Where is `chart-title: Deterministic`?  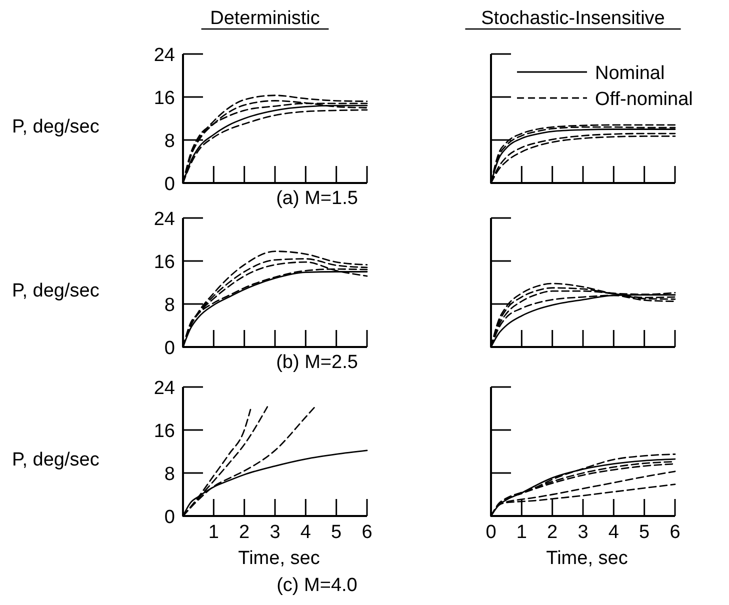 chart-title: Deterministic is located at coordinates (265, 18).